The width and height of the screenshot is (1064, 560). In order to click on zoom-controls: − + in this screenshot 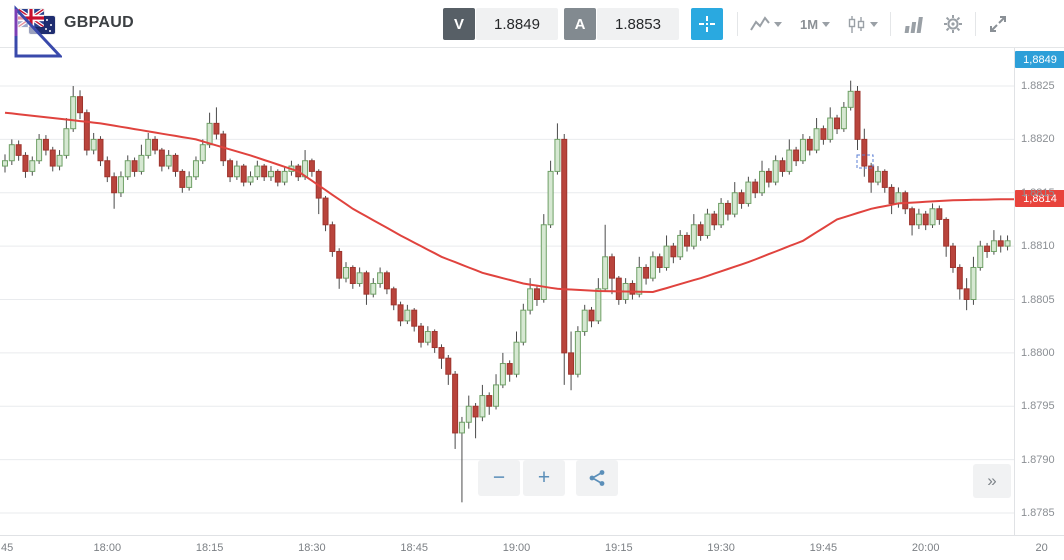, I will do `click(548, 478)`.